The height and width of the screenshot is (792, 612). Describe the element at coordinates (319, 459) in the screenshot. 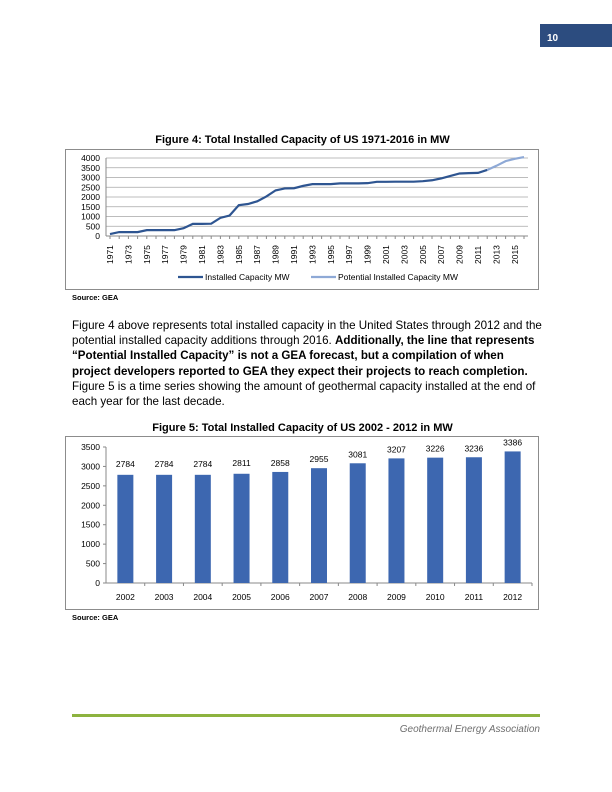

I see `data-label: 2955` at that location.